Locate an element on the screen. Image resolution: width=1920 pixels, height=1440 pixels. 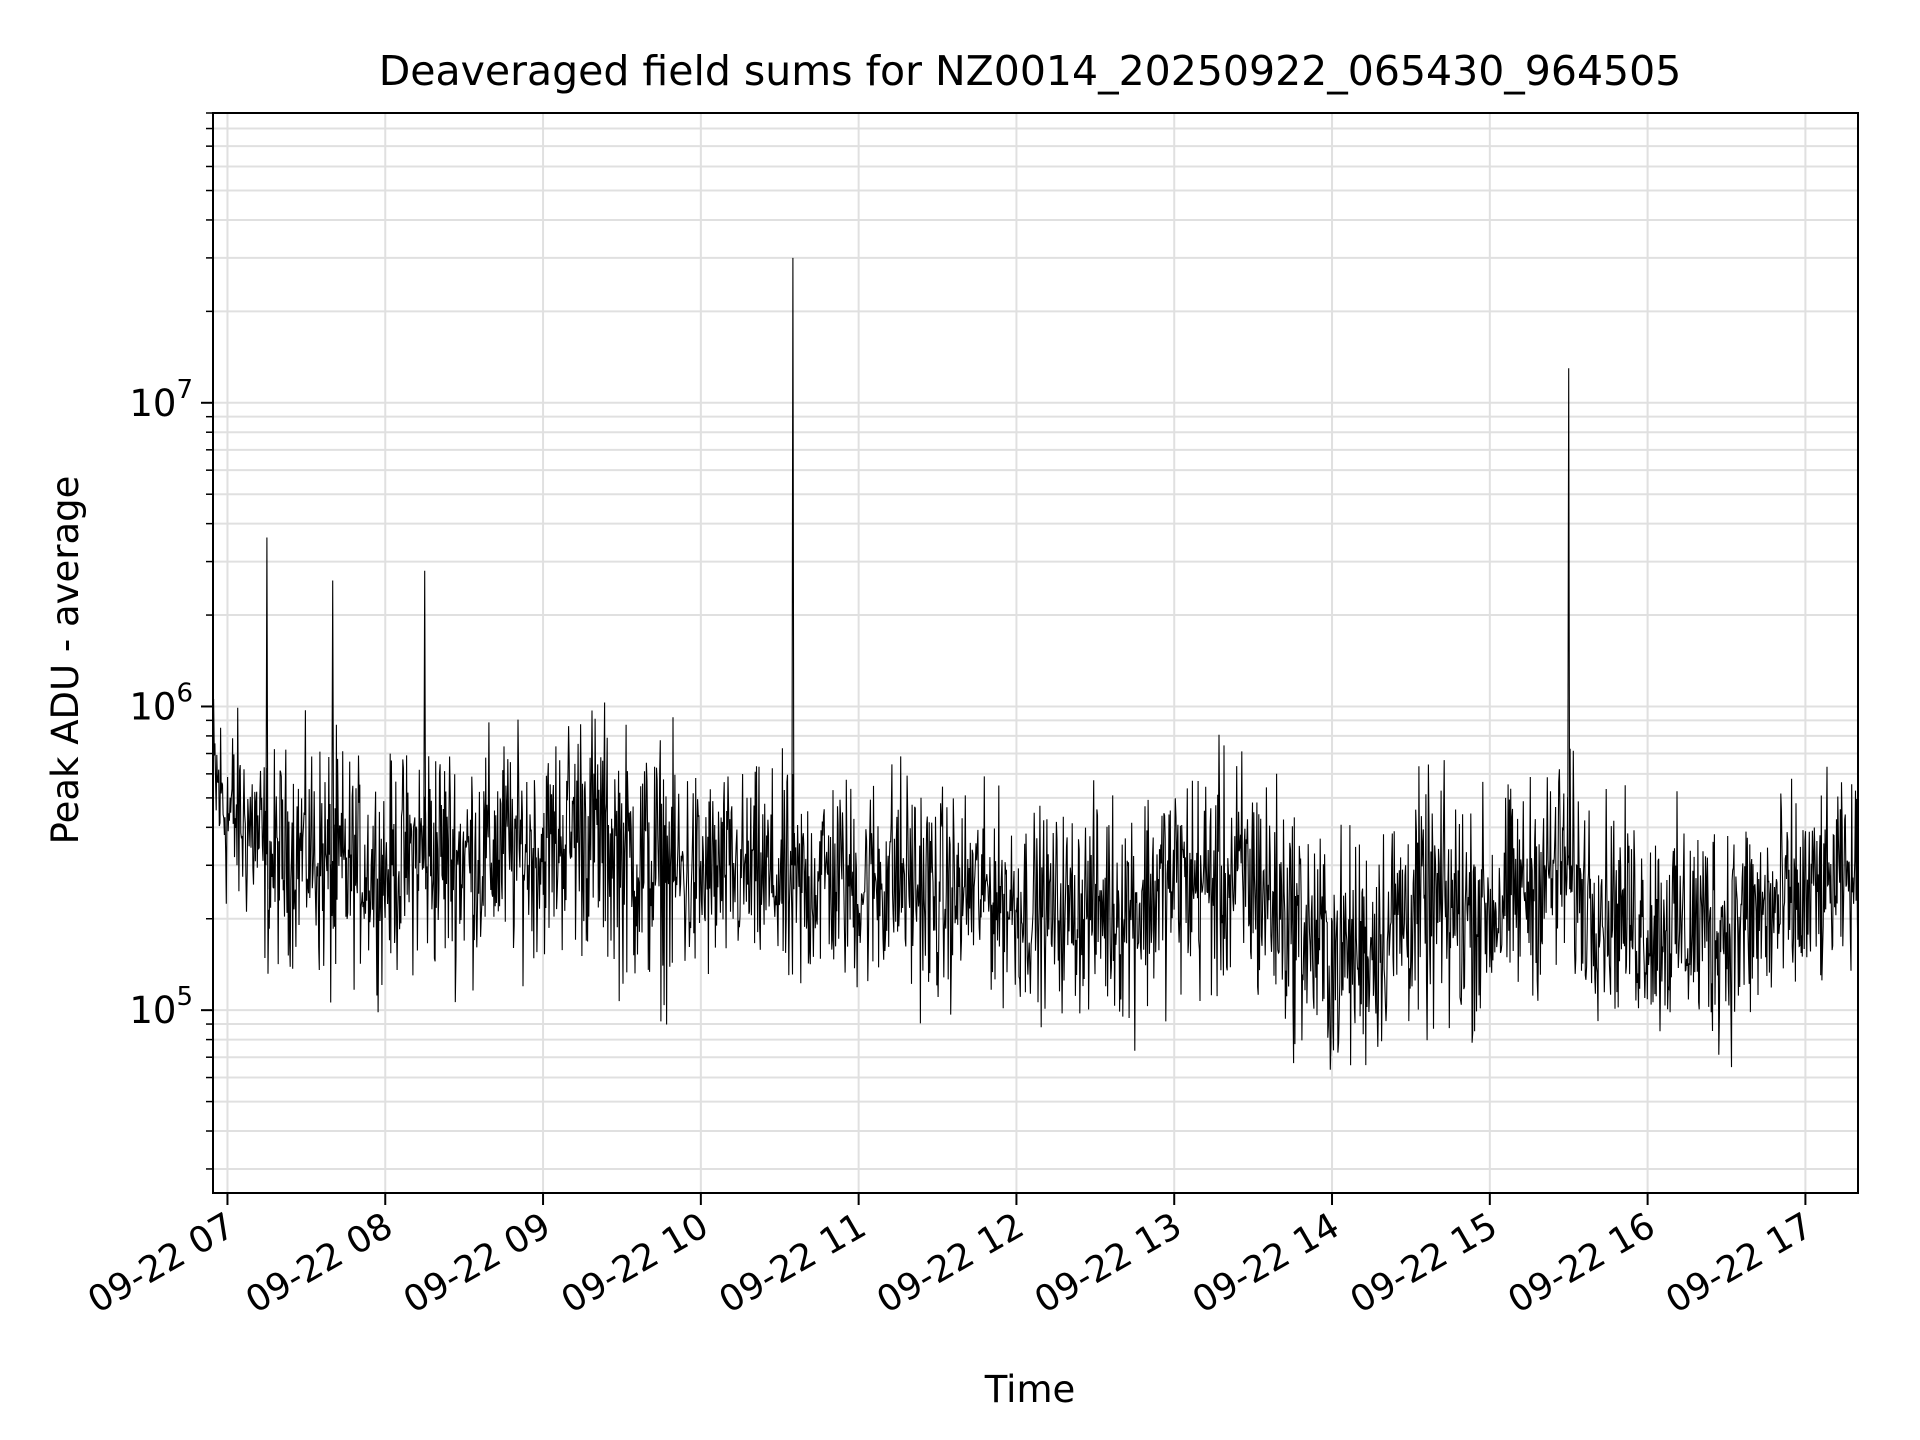
x-tick-label: 09-22 16 is located at coordinates (1581, 1263).